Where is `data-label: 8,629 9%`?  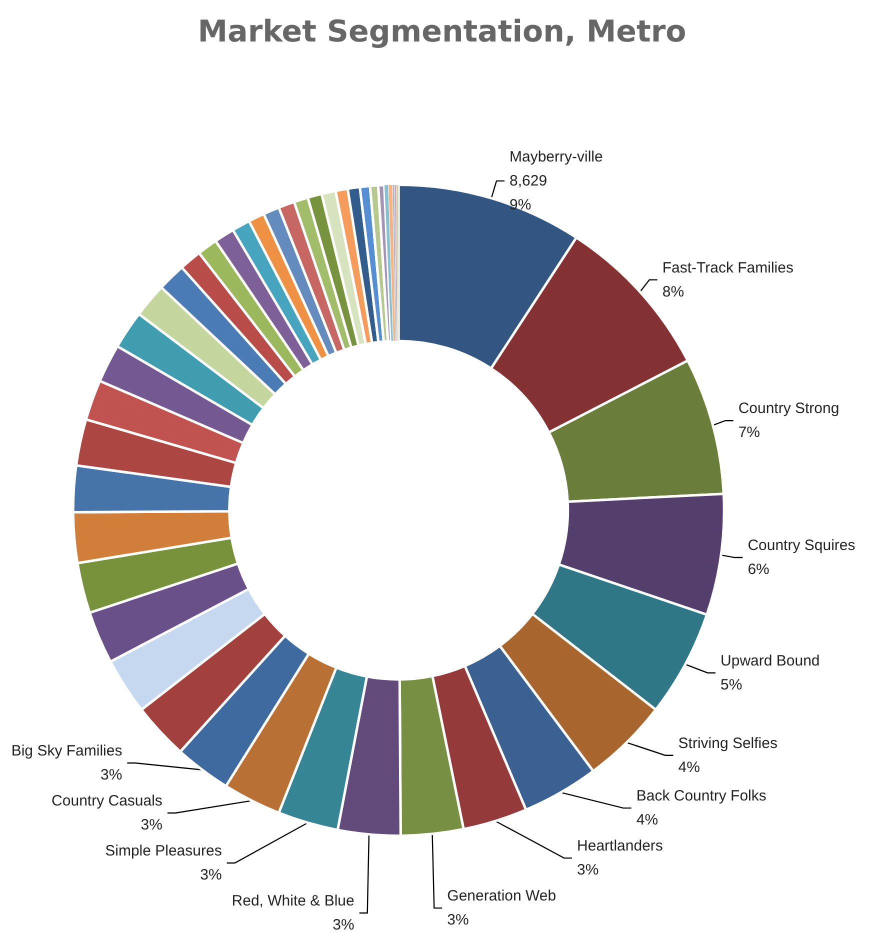 data-label: 8,629 9% is located at coordinates (529, 193).